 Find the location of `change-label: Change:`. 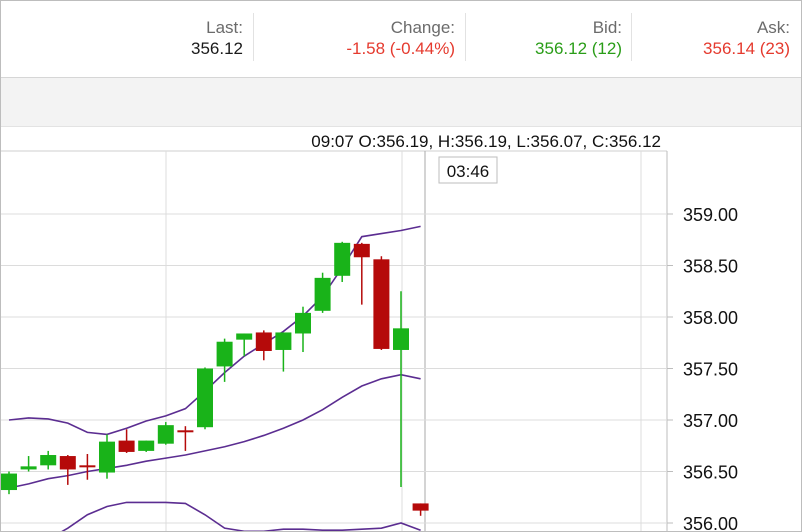

change-label: Change: is located at coordinates (422, 27).